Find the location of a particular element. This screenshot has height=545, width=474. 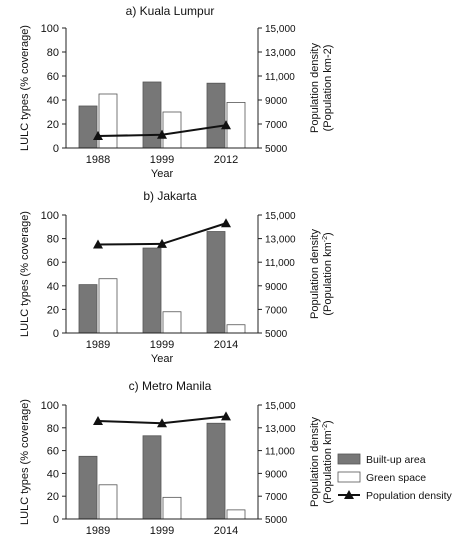

legend-swatch-built-up is located at coordinates (349, 459).